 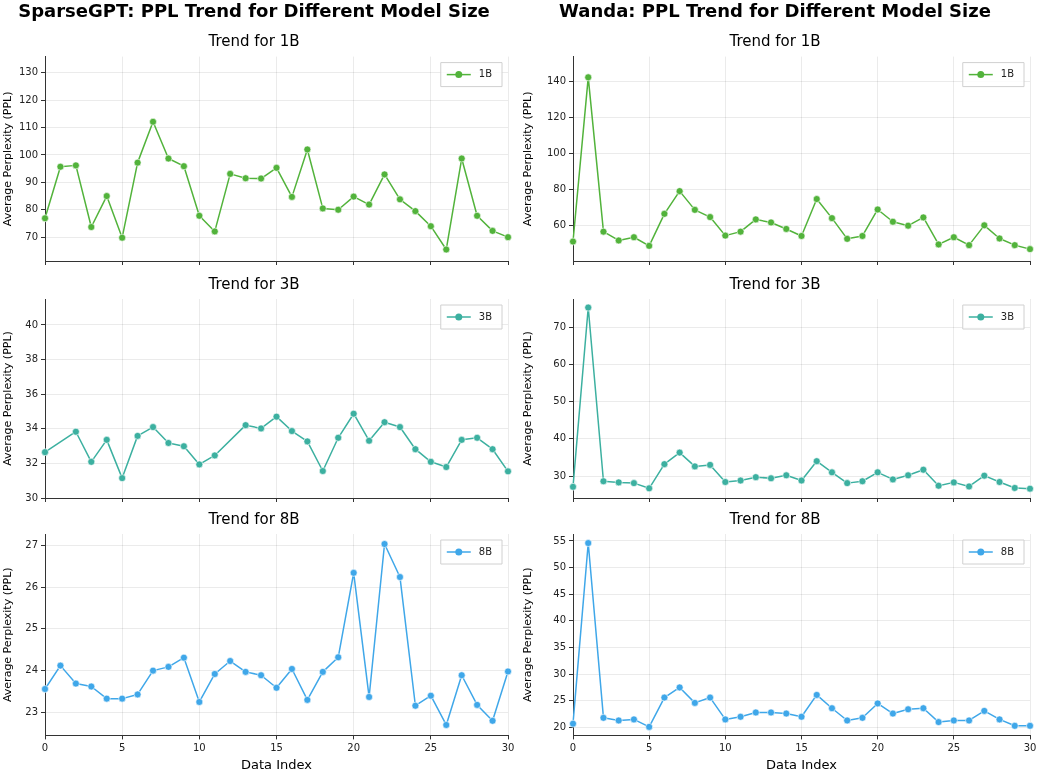 What do you see at coordinates (31, 359) in the screenshot?
I see `y-tick-label: 38` at bounding box center [31, 359].